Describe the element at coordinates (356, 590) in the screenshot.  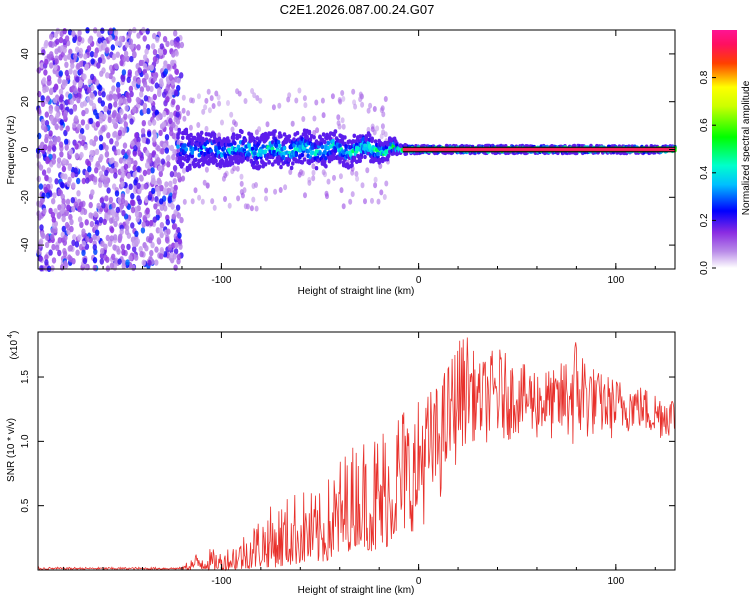
I see `snr-xlabel: Height of straight line (km)` at that location.